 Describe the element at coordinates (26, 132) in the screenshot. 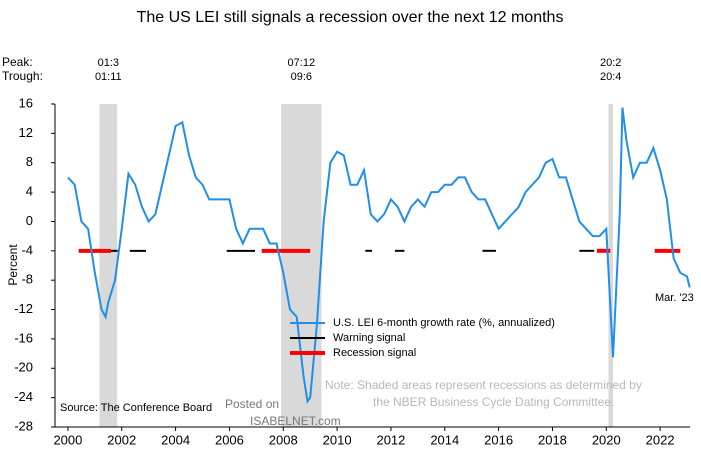

I see `y-tick-label: 12` at that location.